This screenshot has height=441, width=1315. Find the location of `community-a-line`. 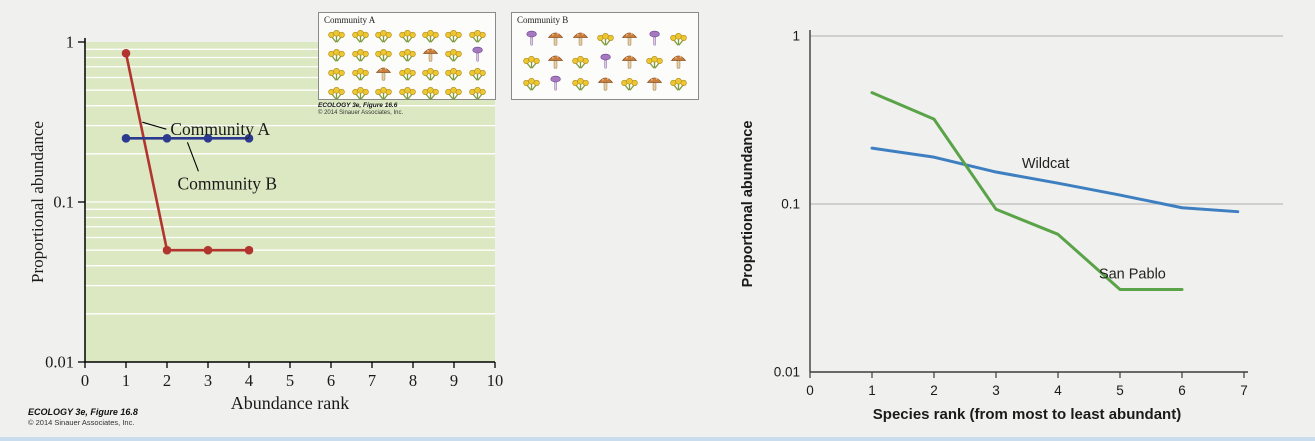

community-a-line is located at coordinates (186, 152).